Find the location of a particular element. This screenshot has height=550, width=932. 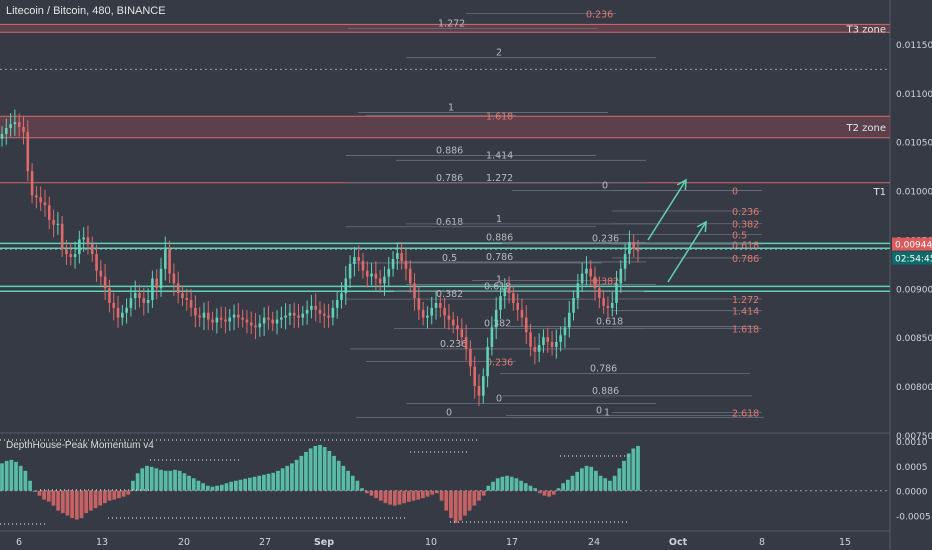

chart-title: Litecoin / Bitcoin, 480, BINANCE is located at coordinates (86, 11).